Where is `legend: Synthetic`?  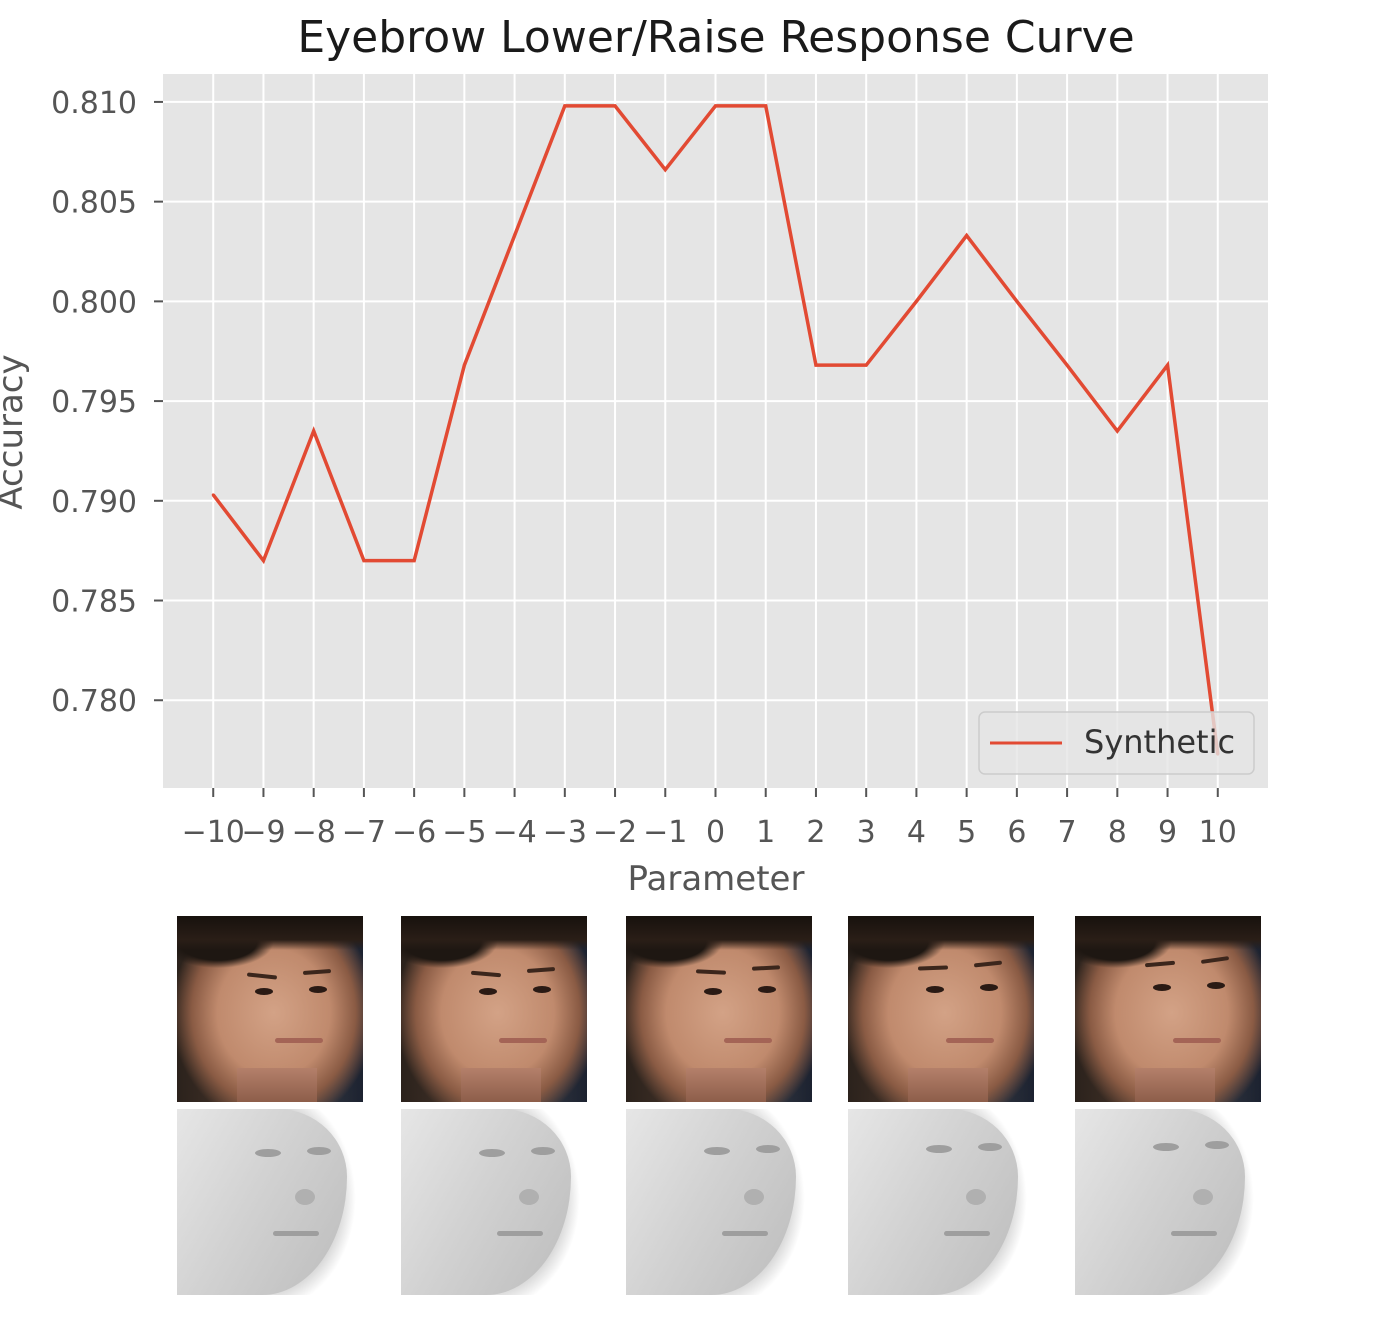
legend: Synthetic is located at coordinates (1116, 743).